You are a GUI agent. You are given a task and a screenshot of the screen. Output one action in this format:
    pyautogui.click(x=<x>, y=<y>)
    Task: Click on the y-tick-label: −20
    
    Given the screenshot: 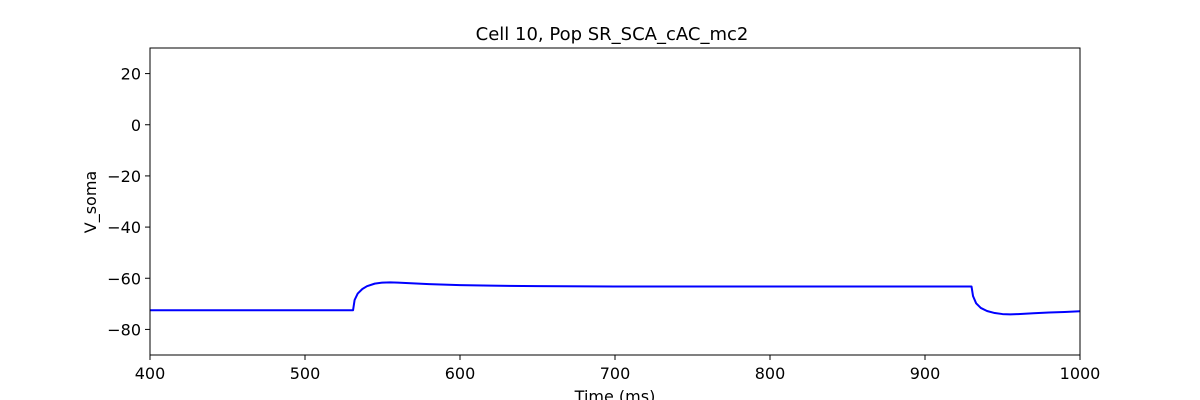 What is the action you would take?
    pyautogui.click(x=124, y=176)
    